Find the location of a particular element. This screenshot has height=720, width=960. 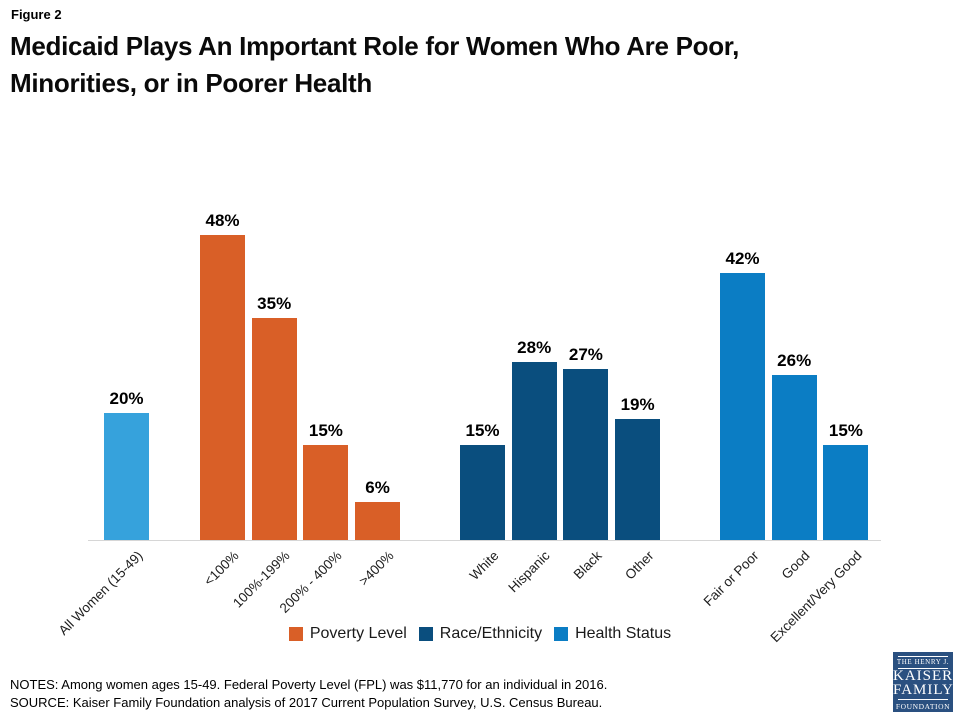

legend-item: Poverty Level is located at coordinates (347, 634).